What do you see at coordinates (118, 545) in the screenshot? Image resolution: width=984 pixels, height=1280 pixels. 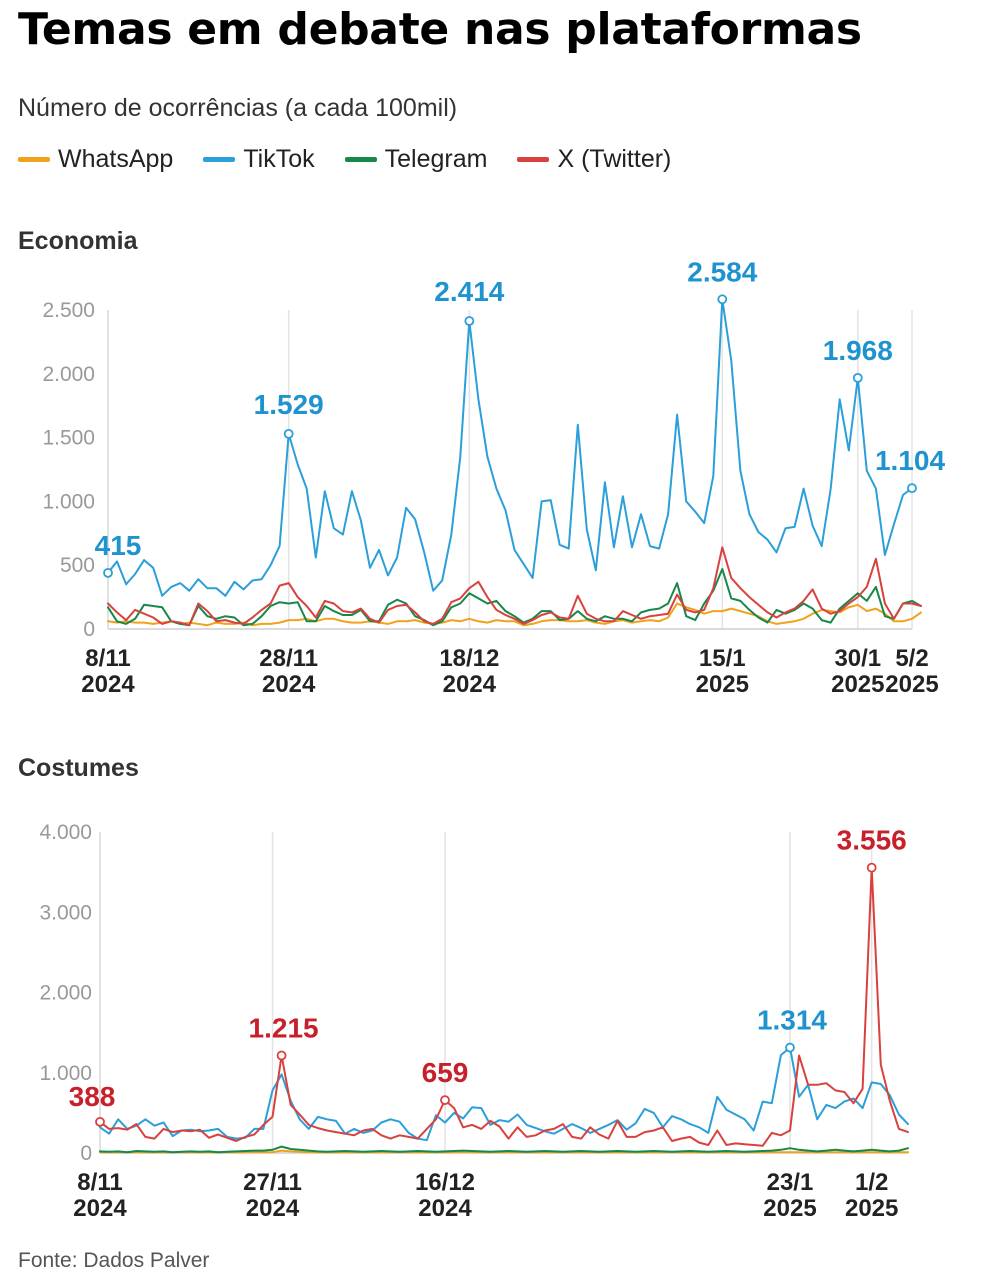 I see `economia-annotation-label-0: 415` at bounding box center [118, 545].